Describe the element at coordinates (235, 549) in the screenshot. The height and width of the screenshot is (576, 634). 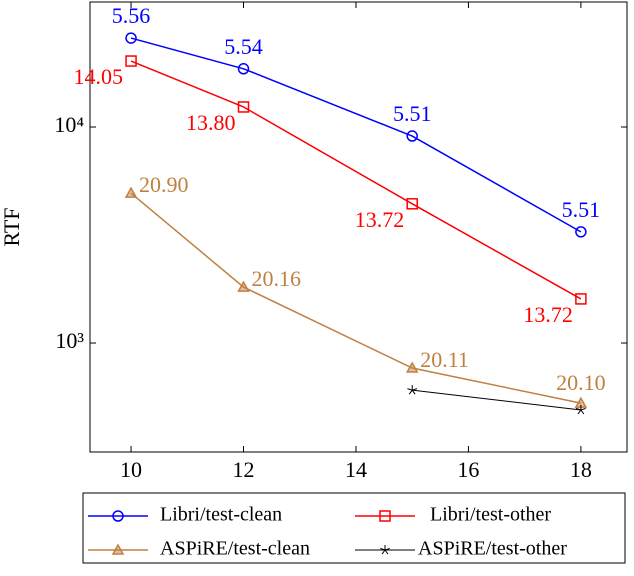
I see `legend-label: ASPiRE/test-clean` at that location.